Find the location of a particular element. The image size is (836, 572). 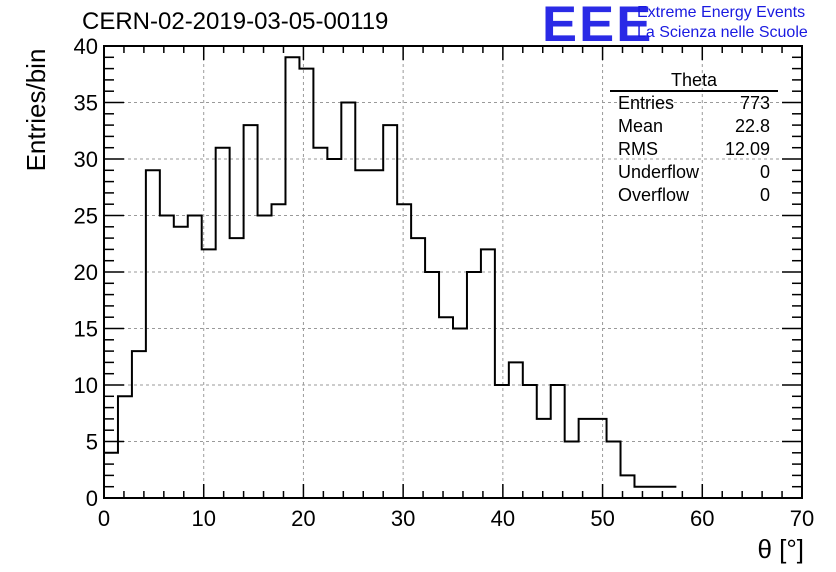

eee-logo-mark: EEE is located at coordinates (598, 26).